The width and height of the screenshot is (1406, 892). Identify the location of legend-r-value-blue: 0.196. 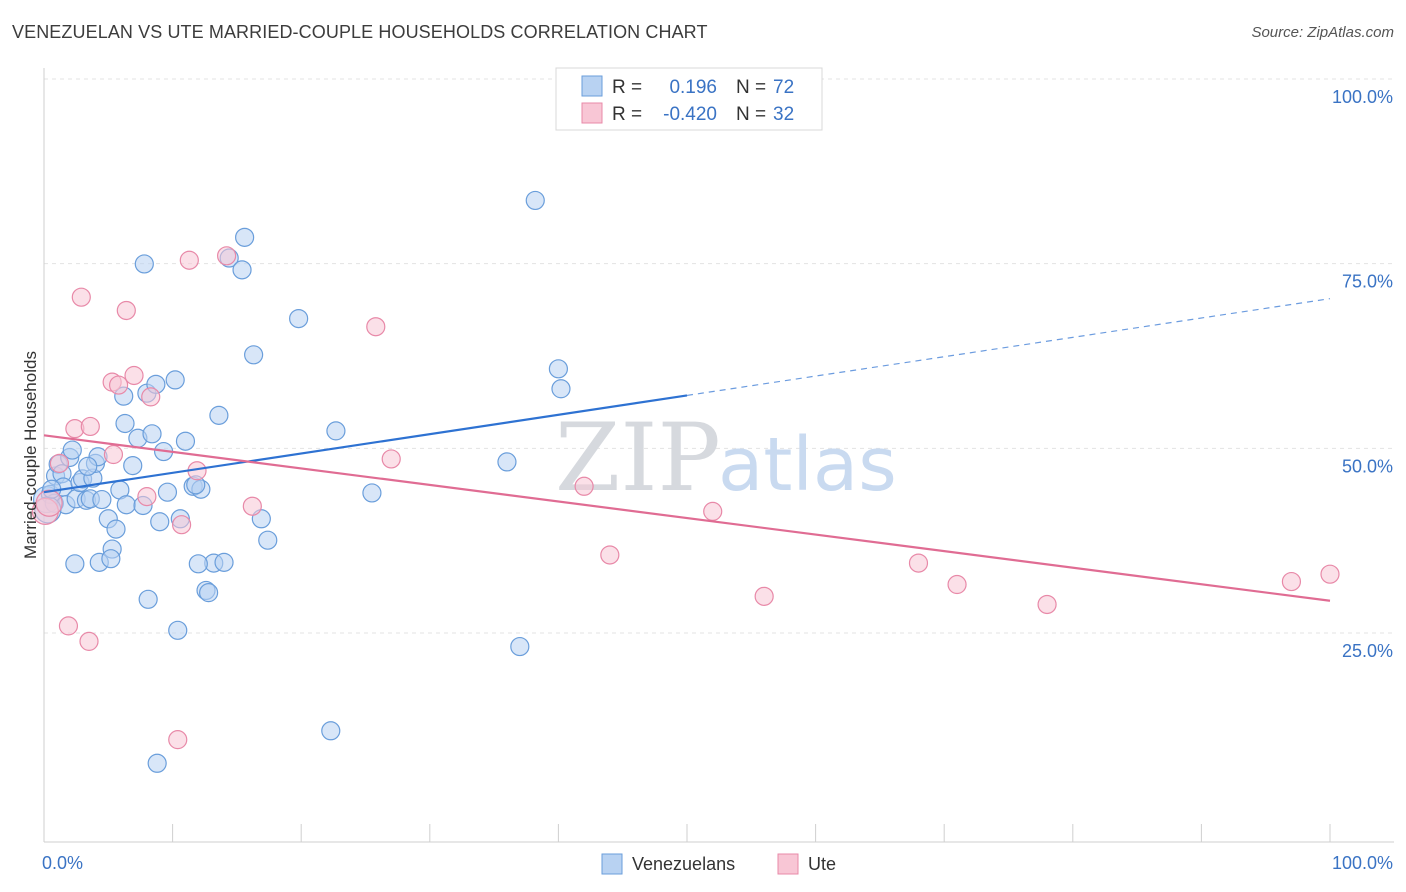
(693, 87).